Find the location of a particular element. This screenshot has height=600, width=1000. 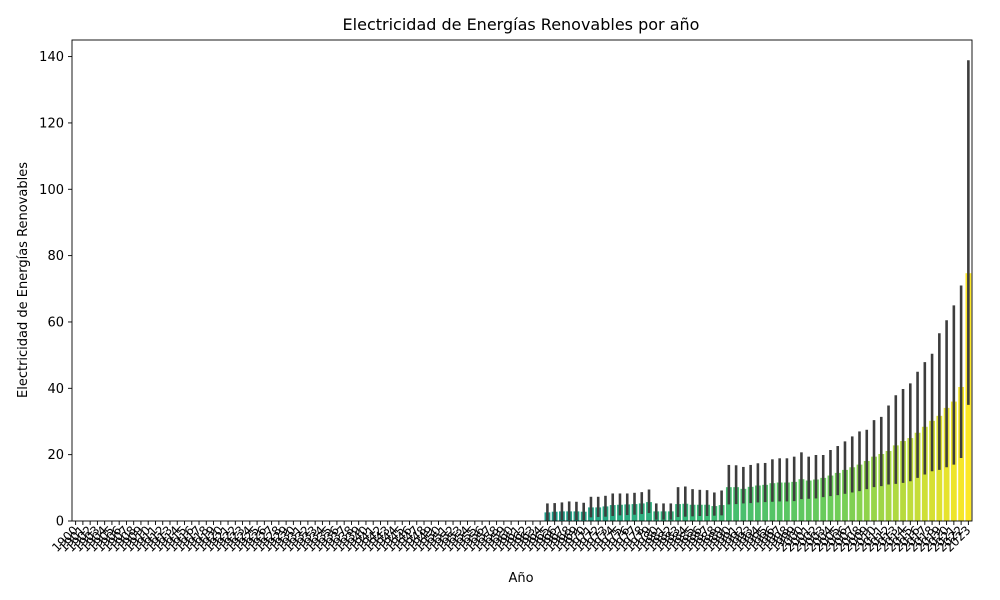

bar-2012 is located at coordinates (888, 486).